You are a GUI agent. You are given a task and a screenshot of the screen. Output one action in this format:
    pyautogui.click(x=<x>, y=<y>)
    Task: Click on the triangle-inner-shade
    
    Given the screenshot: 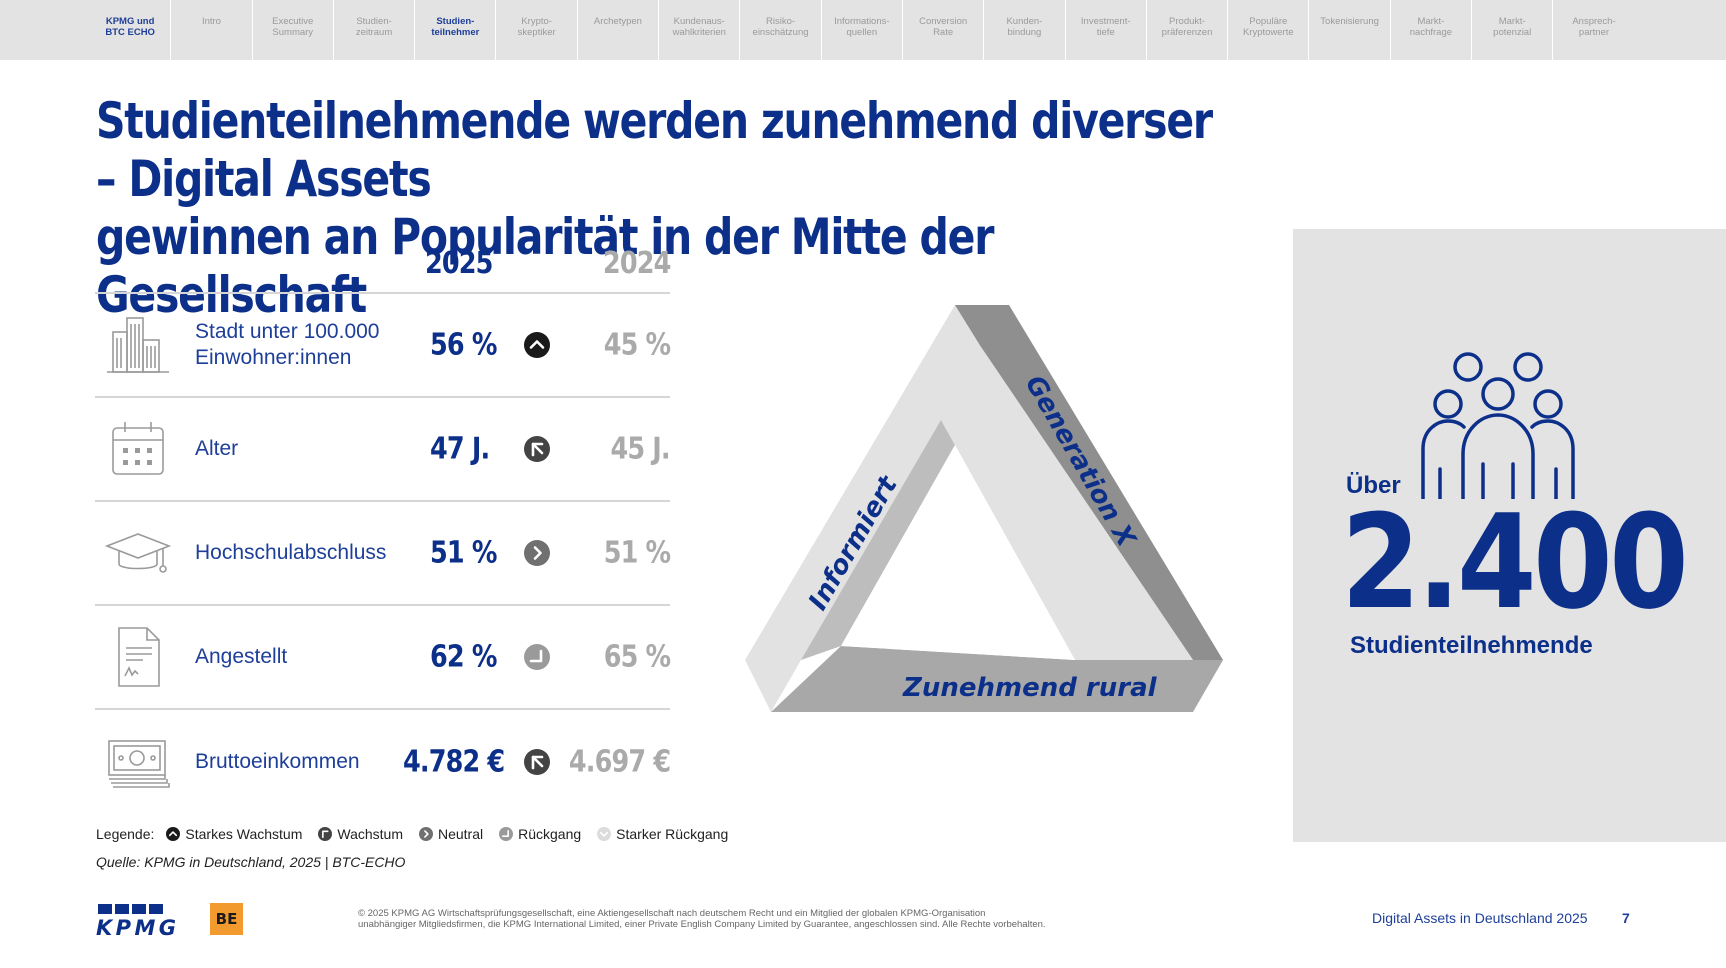 What is the action you would take?
    pyautogui.click(x=958, y=552)
    